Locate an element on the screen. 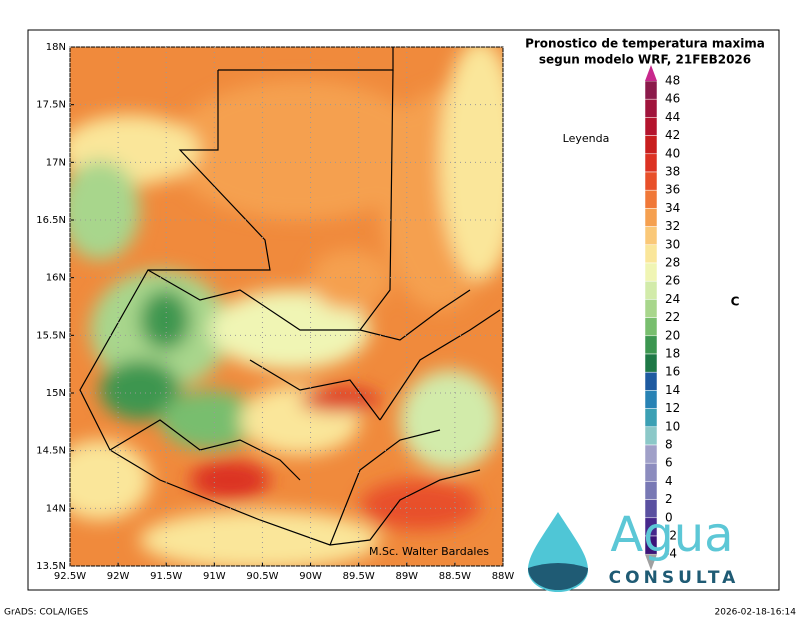 The height and width of the screenshot is (618, 800). lat-label: 16.5N is located at coordinates (51, 220).